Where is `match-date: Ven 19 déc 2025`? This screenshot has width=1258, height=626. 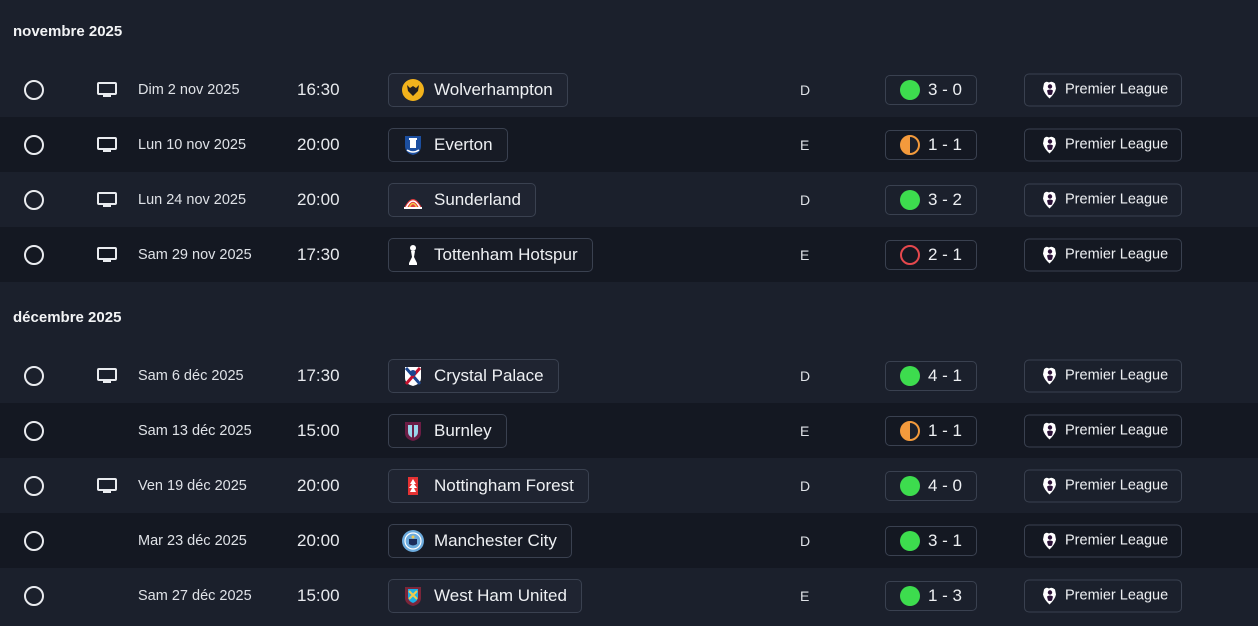 match-date: Ven 19 déc 2025 is located at coordinates (192, 485).